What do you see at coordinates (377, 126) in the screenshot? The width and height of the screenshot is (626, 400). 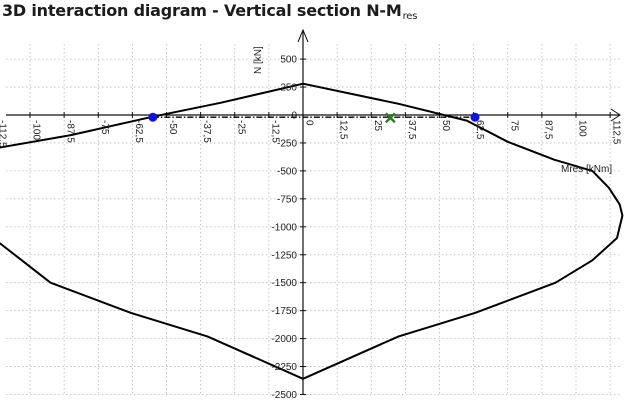 I see `x-tick-label: 25` at bounding box center [377, 126].